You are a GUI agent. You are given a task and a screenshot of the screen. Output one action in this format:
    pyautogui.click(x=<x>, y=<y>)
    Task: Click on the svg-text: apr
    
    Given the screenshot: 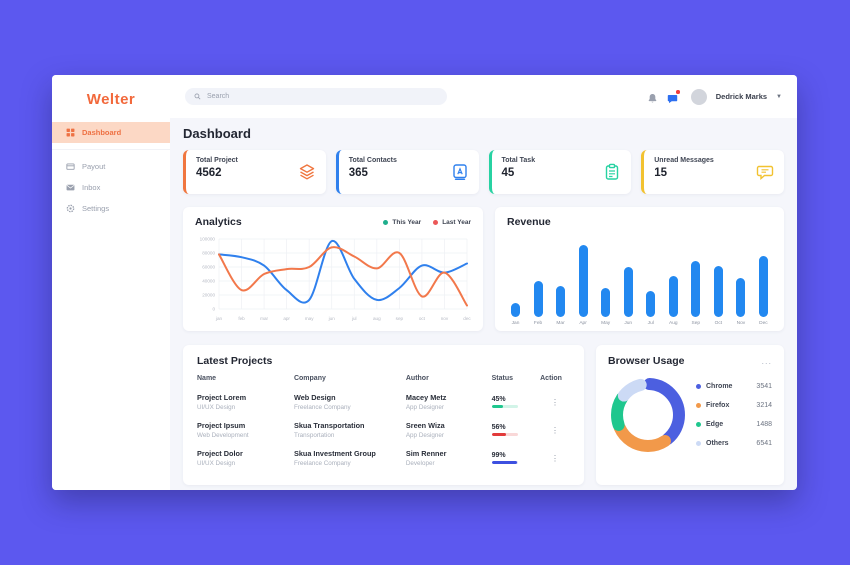 What is the action you would take?
    pyautogui.click(x=286, y=318)
    